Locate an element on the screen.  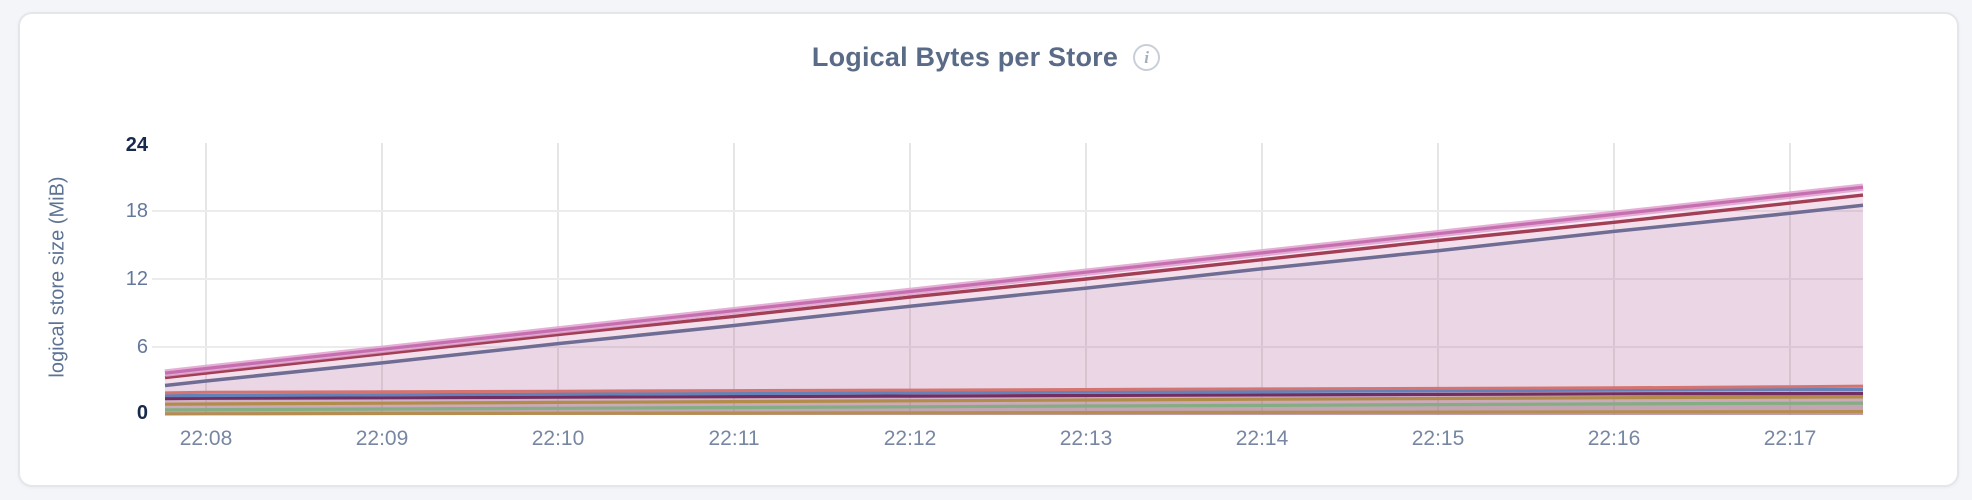
x-tick-2212: 22:12 is located at coordinates (910, 438).